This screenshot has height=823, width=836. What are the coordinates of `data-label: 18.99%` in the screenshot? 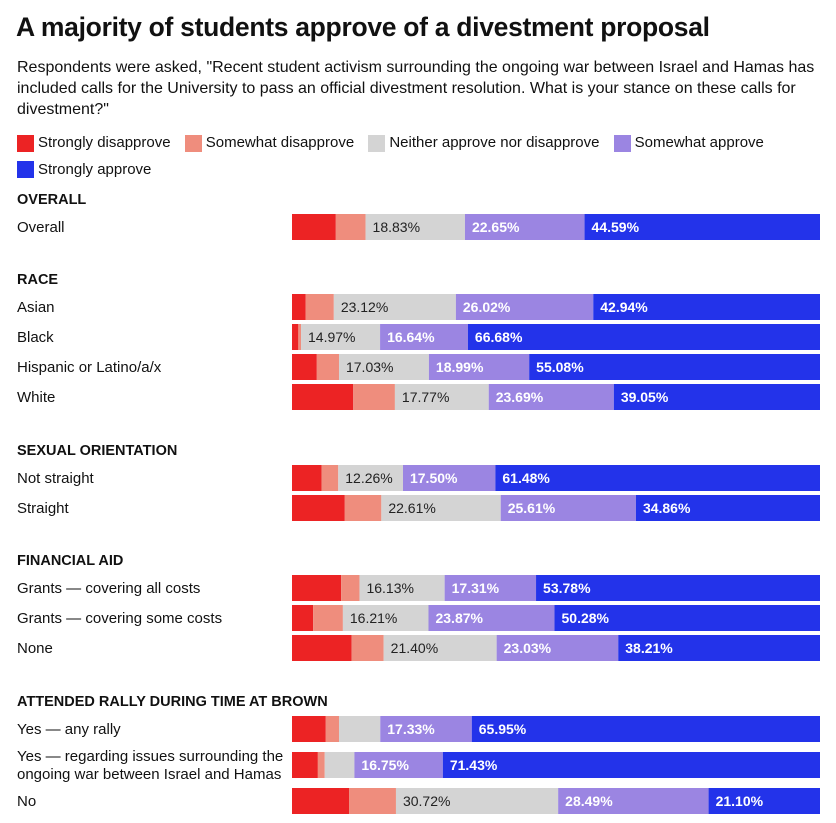 It's located at (460, 367).